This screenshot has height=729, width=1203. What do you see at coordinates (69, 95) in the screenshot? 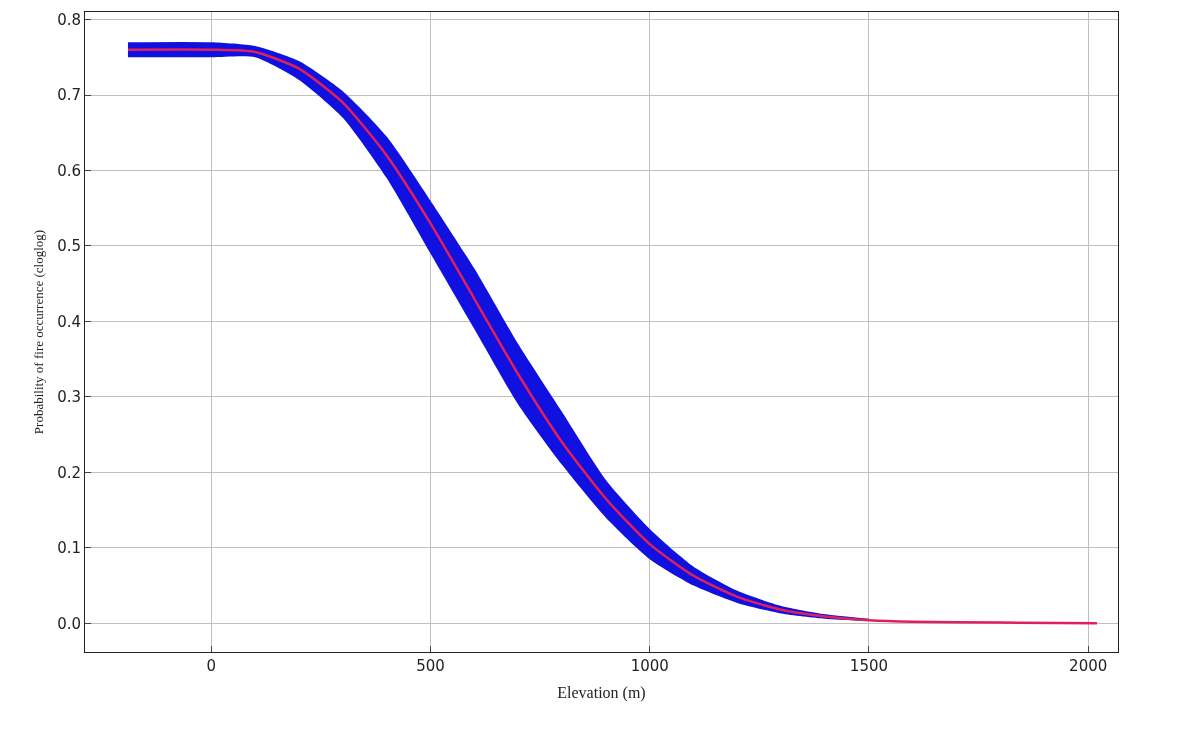
I see `y-tick-label: 0.7` at bounding box center [69, 95].